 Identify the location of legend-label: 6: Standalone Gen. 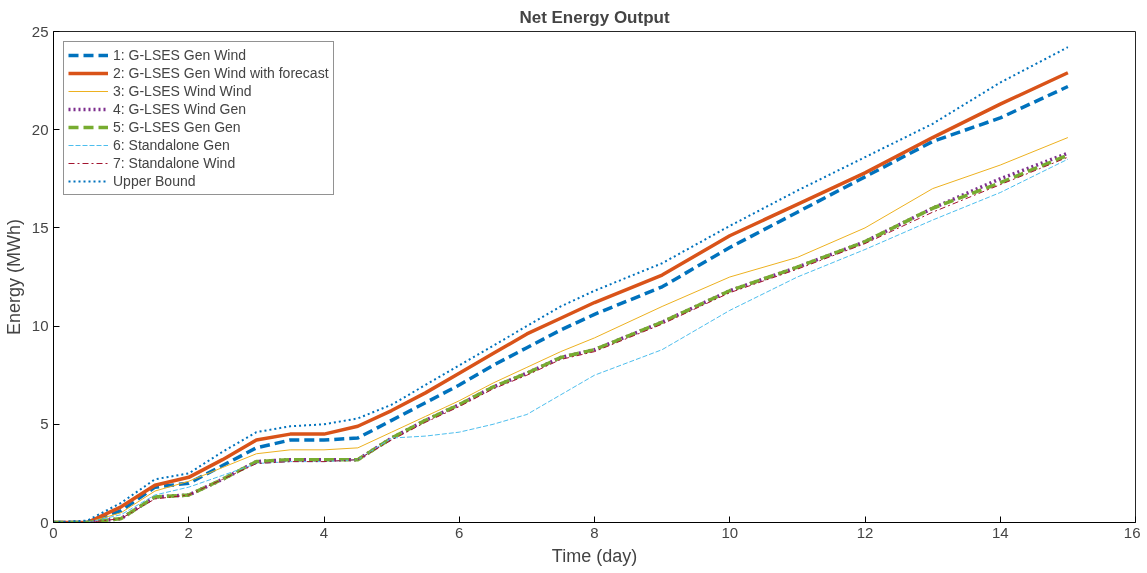
(171, 145).